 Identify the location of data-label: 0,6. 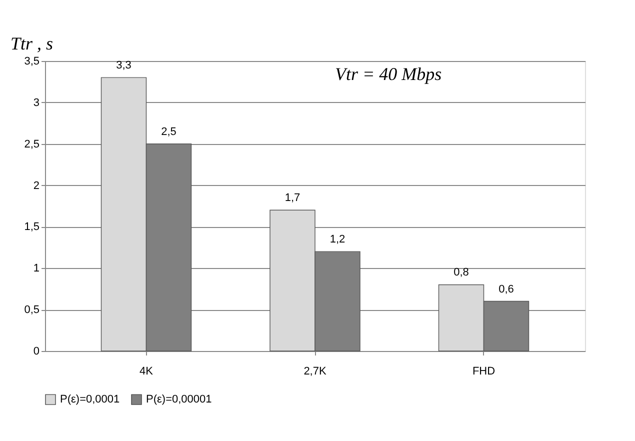
(506, 289).